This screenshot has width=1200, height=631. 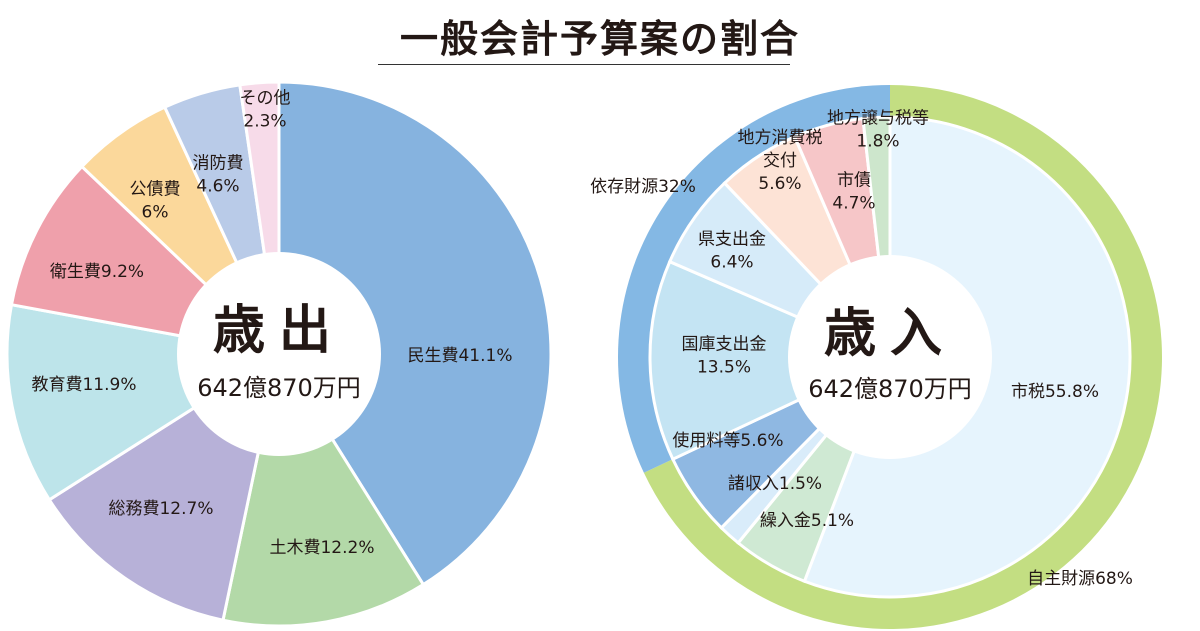 What do you see at coordinates (807, 521) in the screenshot?
I see `revenue-label-1: 繰入金5.1%` at bounding box center [807, 521].